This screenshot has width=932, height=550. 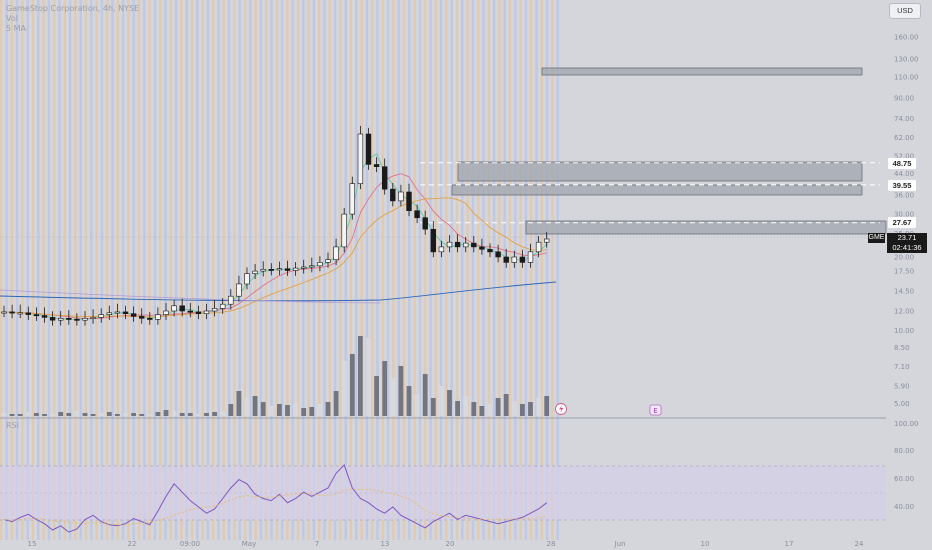 I want to click on rsi-line, so click(x=275, y=498).